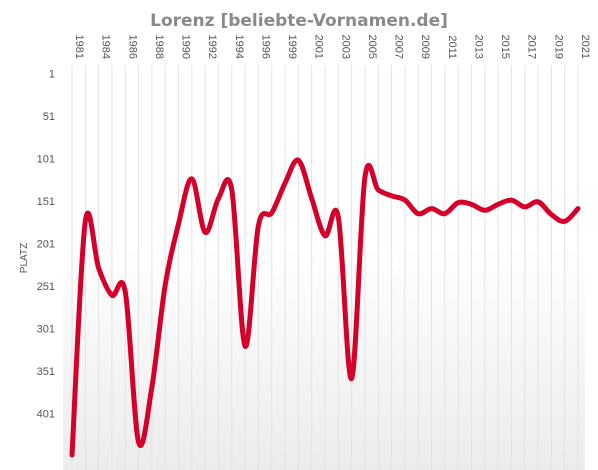 This screenshot has height=470, width=598. Describe the element at coordinates (132, 47) in the screenshot. I see `x-tick-label: 1986` at that location.